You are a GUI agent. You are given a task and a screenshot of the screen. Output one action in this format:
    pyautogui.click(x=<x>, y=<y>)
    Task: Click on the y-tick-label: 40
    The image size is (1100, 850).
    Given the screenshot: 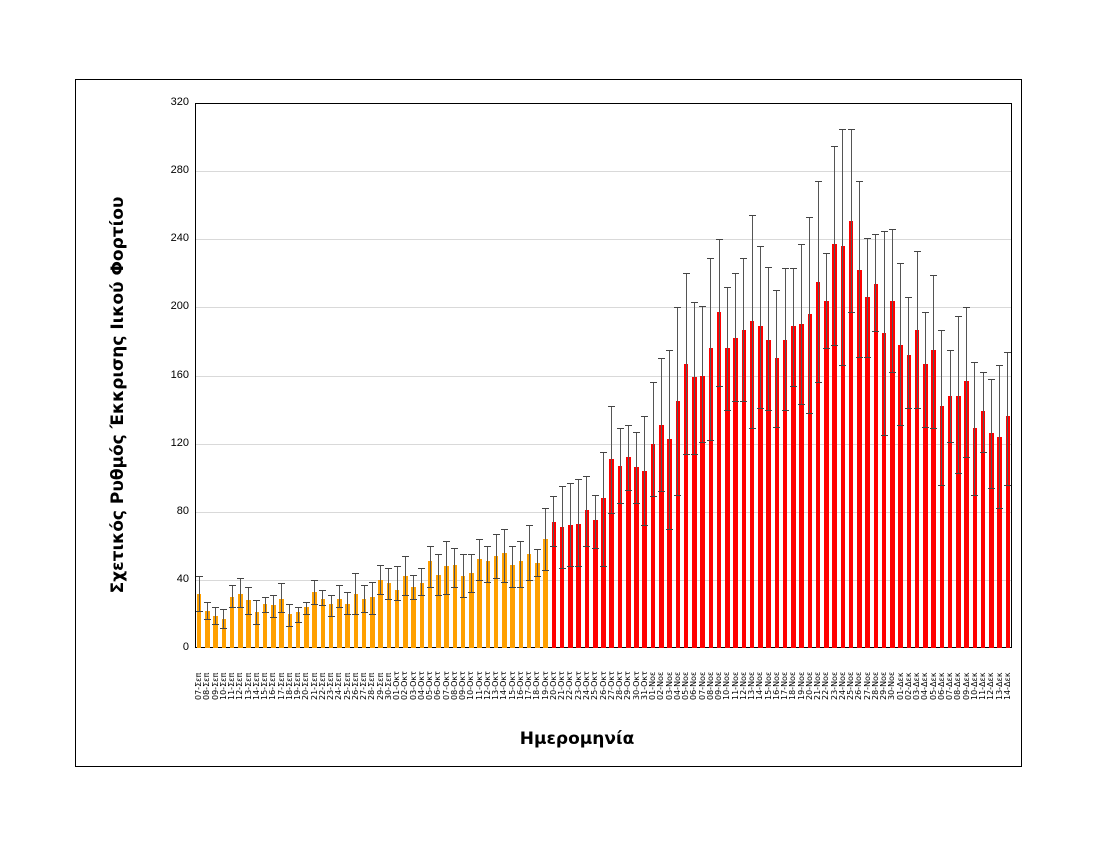 What is the action you would take?
    pyautogui.click(x=182, y=578)
    